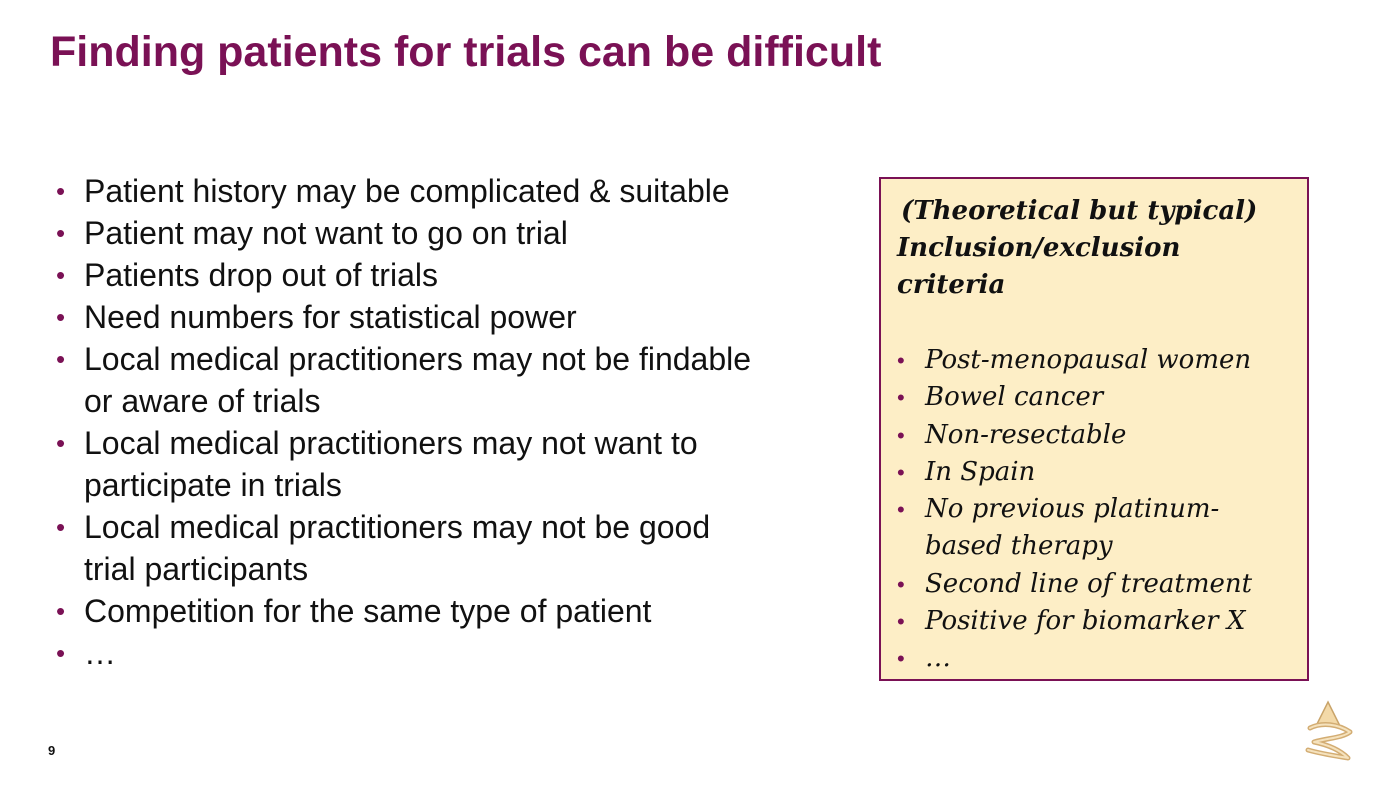  I want to click on company-logo-icon, so click(1329, 730).